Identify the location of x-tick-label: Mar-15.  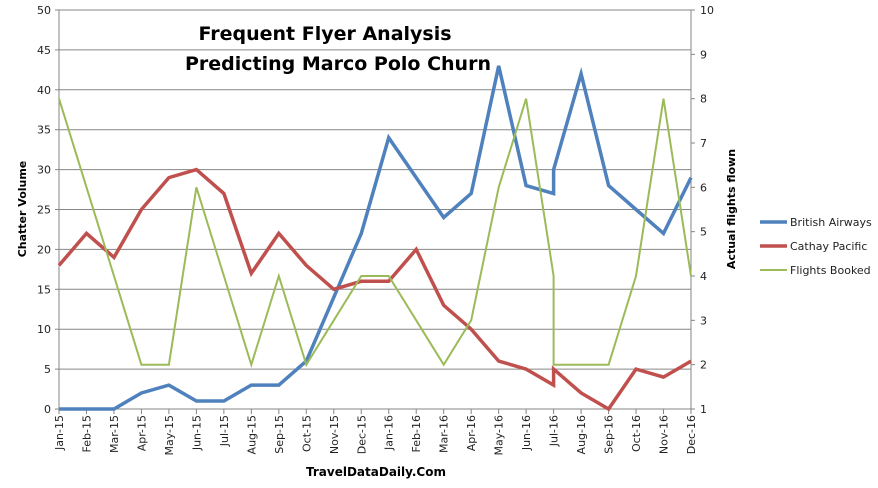
(114, 434).